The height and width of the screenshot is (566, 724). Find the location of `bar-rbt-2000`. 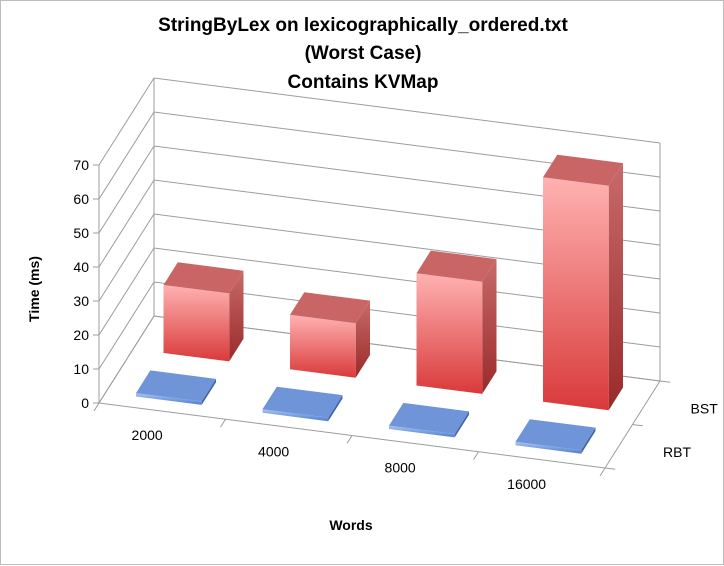

bar-rbt-2000 is located at coordinates (176, 387).